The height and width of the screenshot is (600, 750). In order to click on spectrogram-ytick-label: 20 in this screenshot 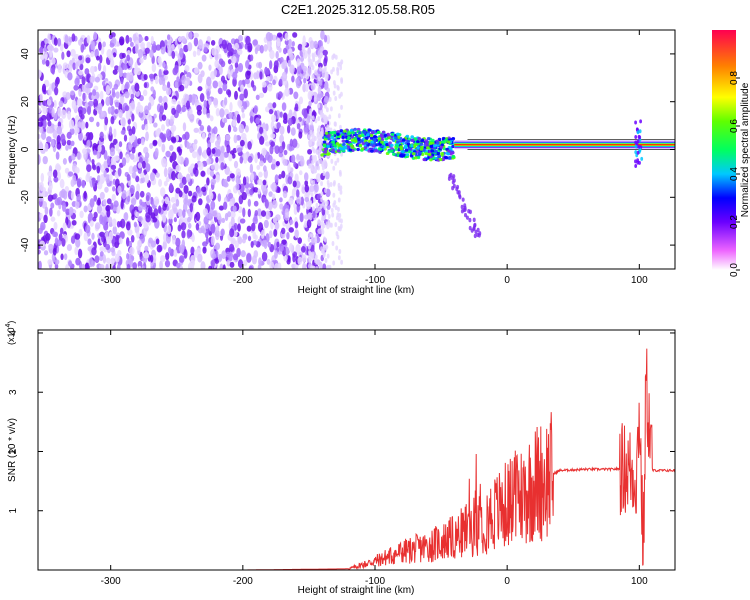, I will do `click(25, 102)`.